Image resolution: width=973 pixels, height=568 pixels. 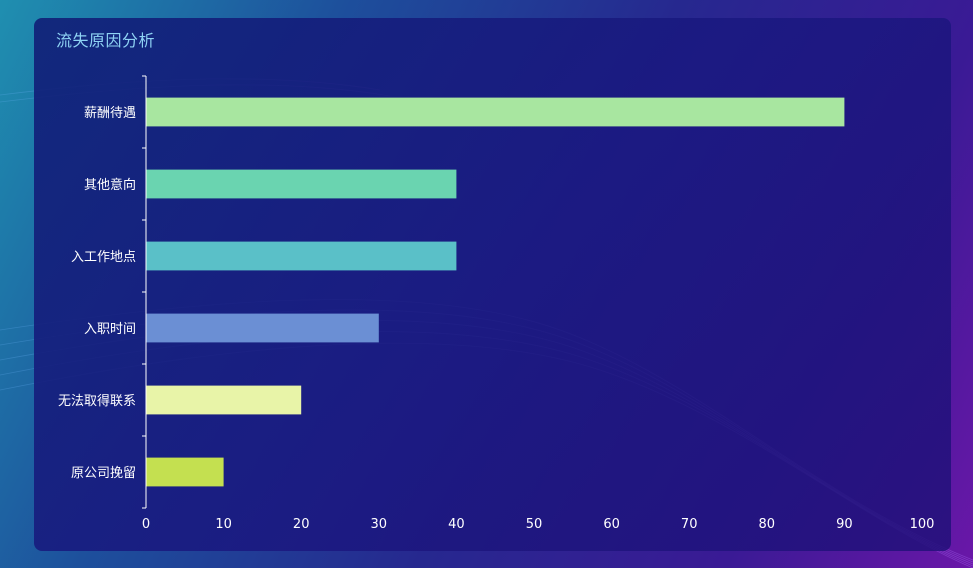 What do you see at coordinates (922, 524) in the screenshot?
I see `x-tick-label: 100` at bounding box center [922, 524].